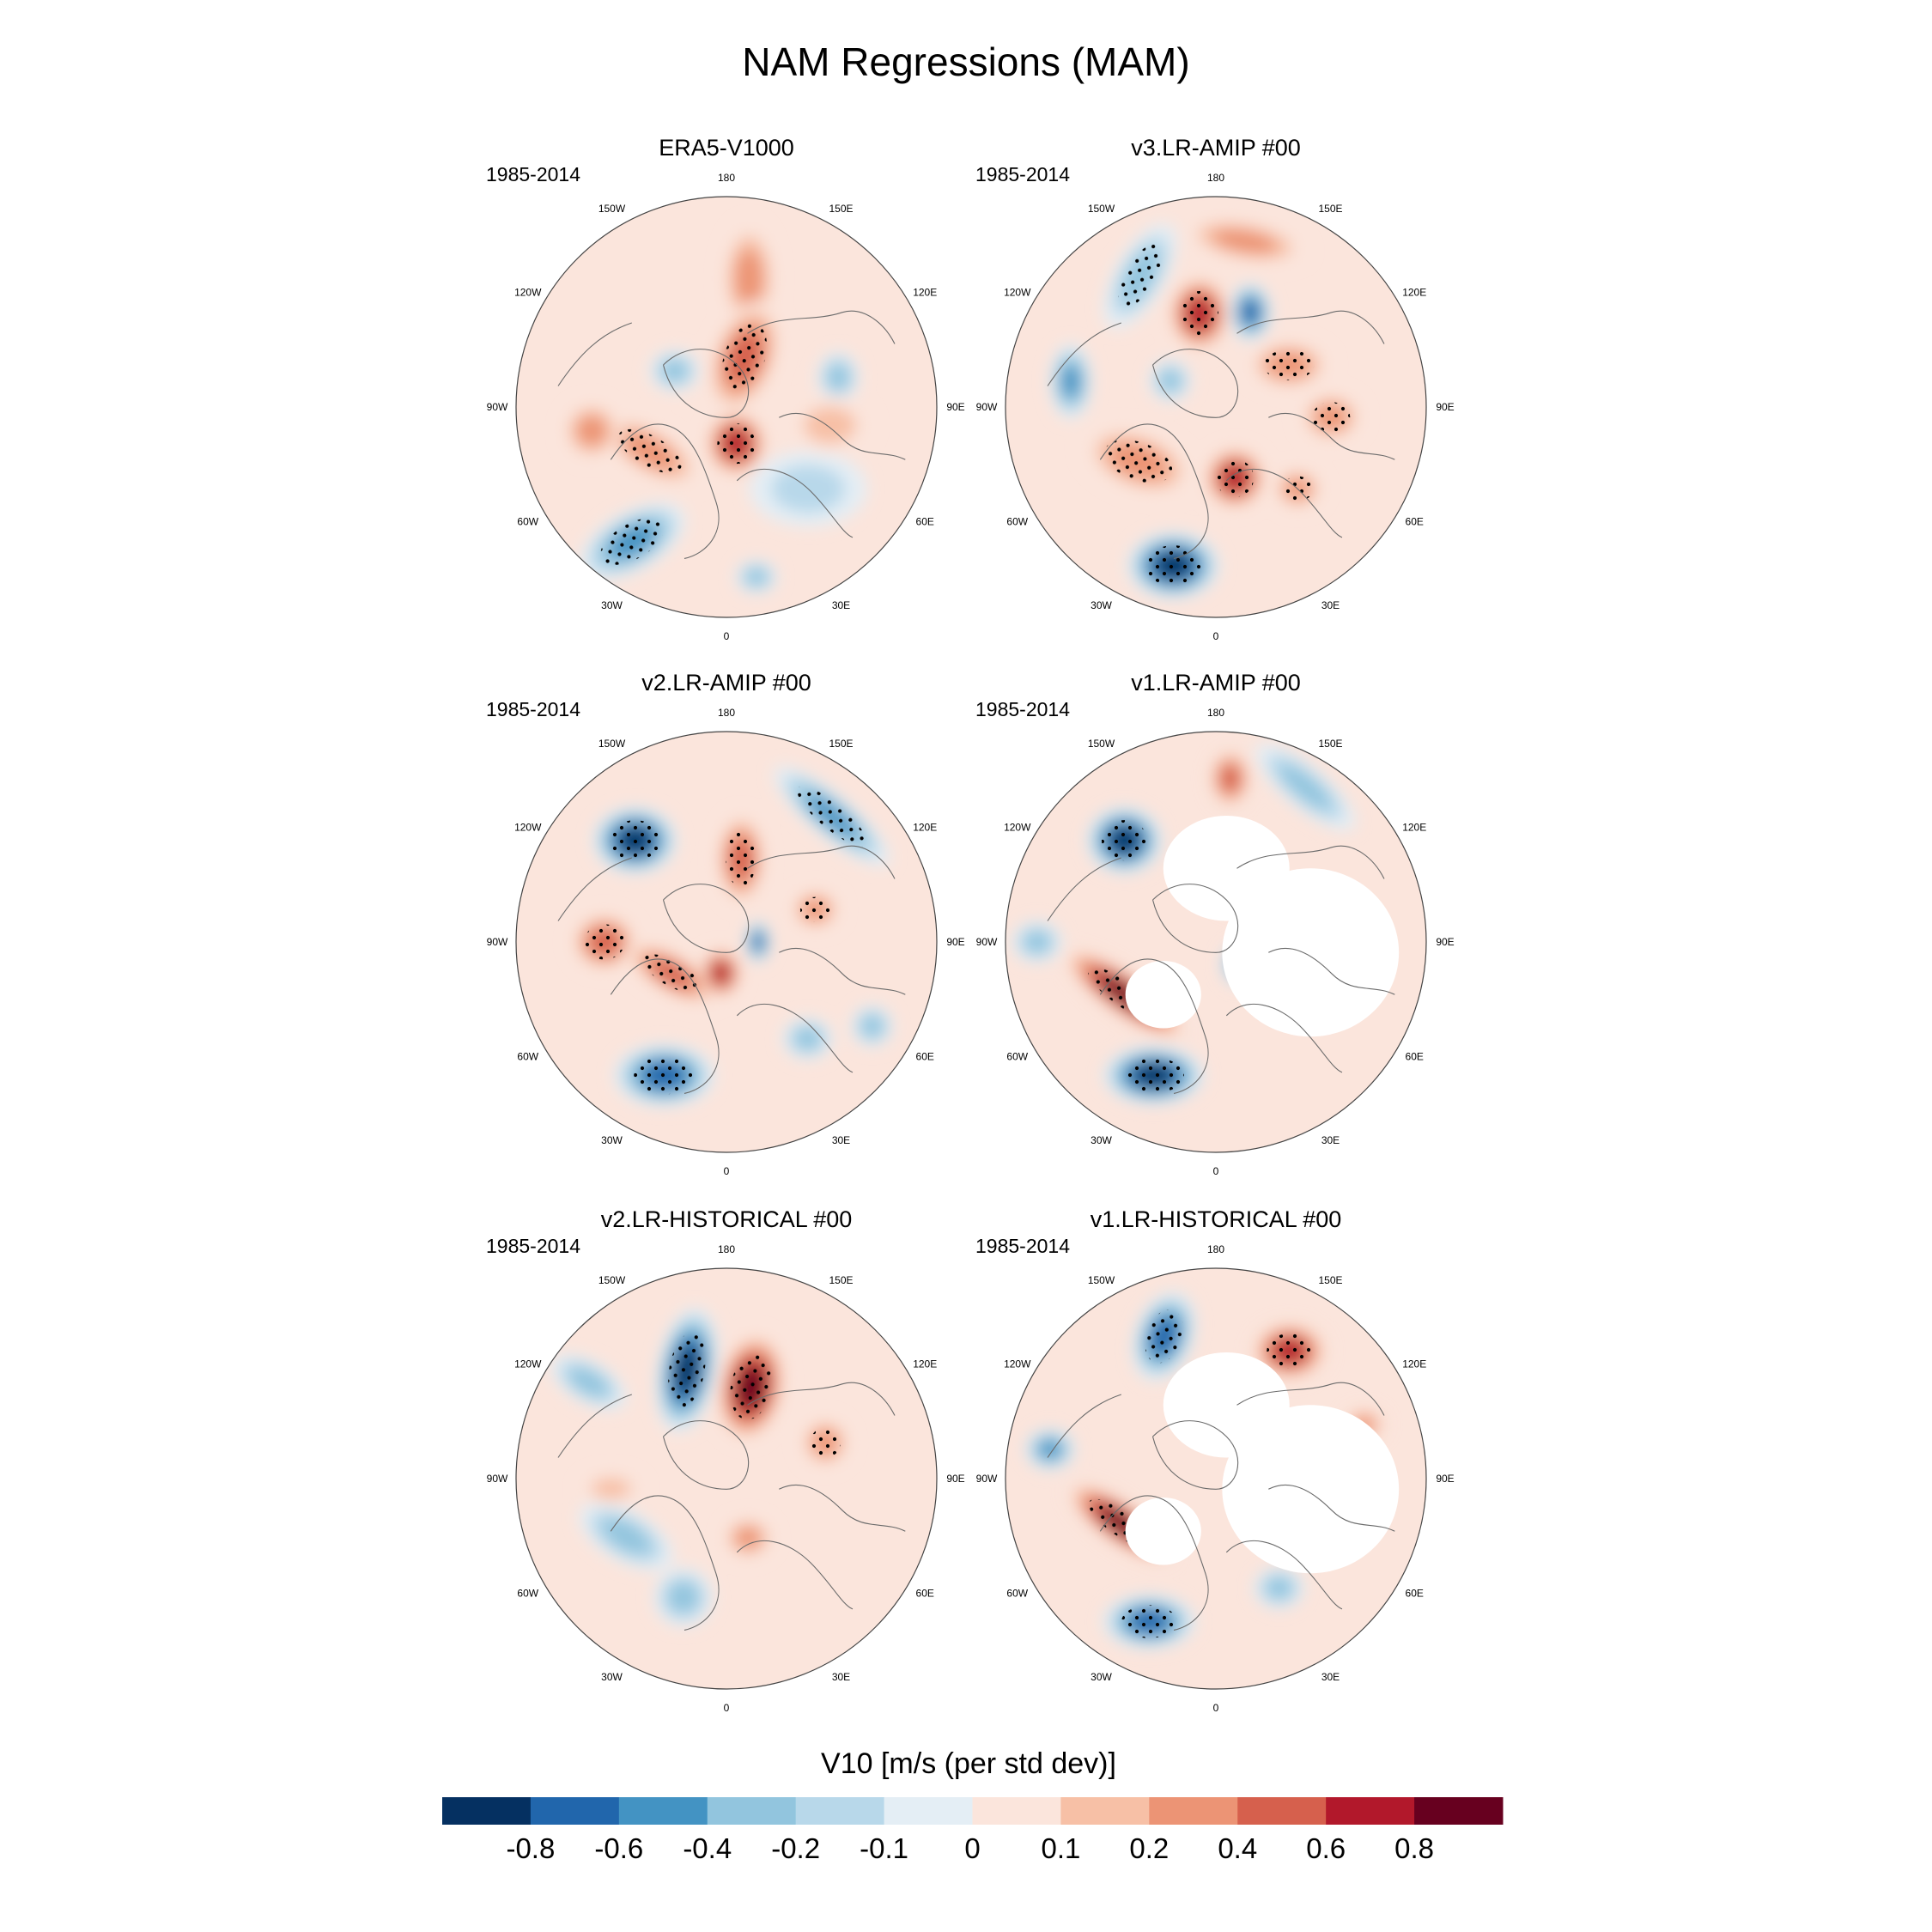 The image size is (1932, 1932). What do you see at coordinates (1414, 1364) in the screenshot?
I see `longitude-label: 120E` at bounding box center [1414, 1364].